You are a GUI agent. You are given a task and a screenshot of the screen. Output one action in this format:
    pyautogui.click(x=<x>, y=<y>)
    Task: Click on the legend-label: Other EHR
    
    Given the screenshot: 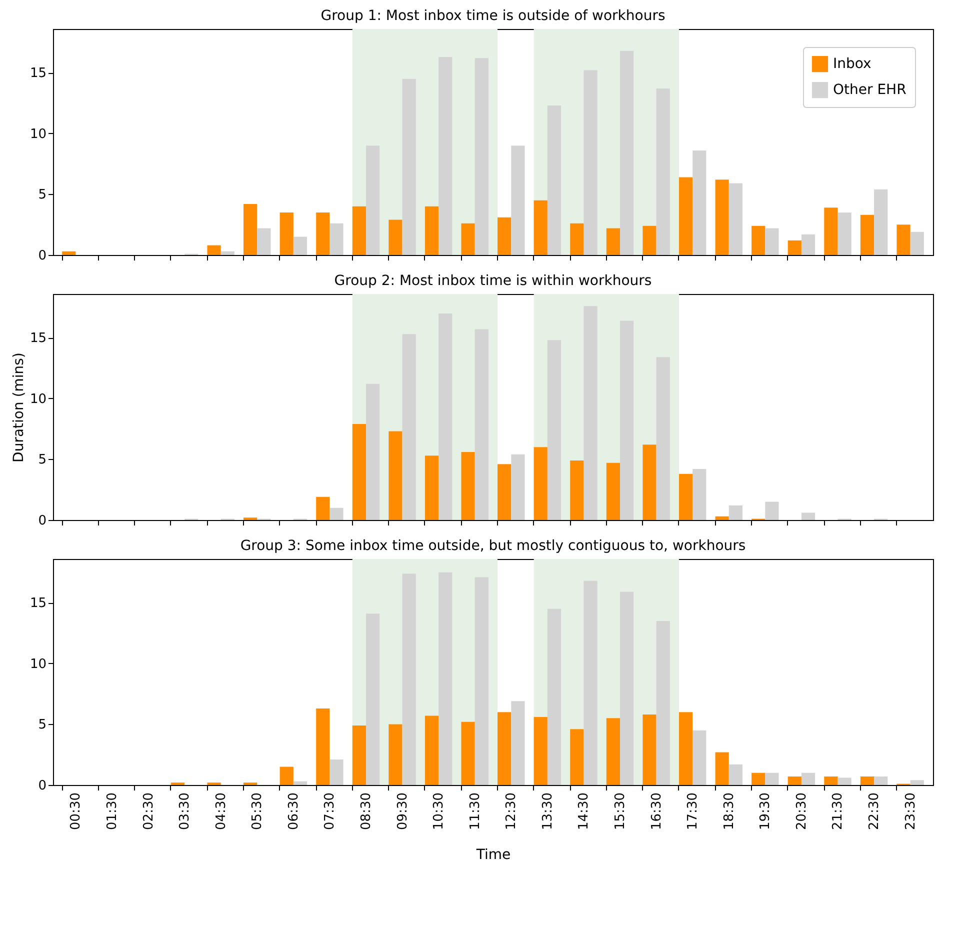 What is the action you would take?
    pyautogui.click(x=870, y=90)
    